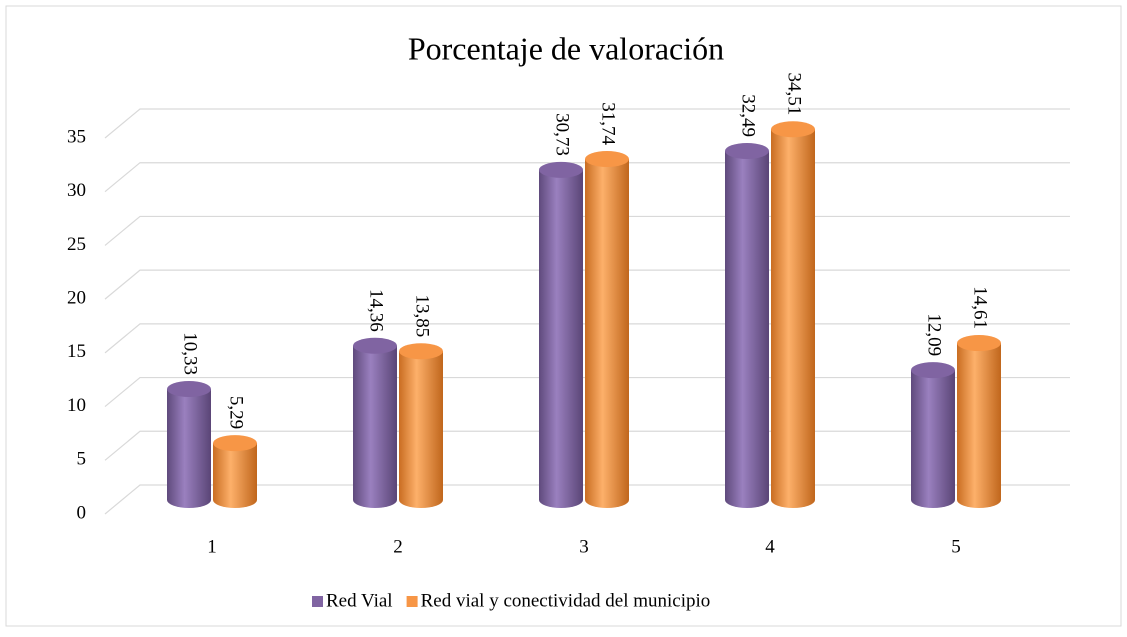 The width and height of the screenshot is (1127, 637). I want to click on chart-title: Porcentaje de valoración, so click(566, 48).